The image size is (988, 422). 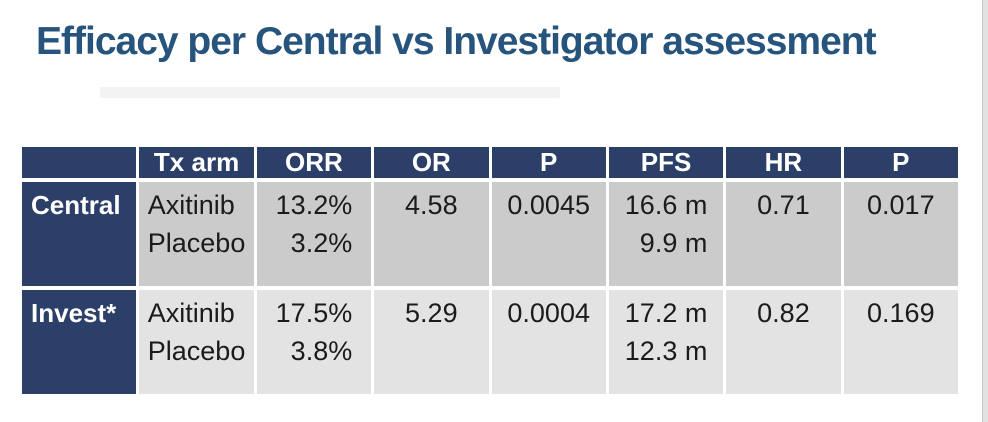 What do you see at coordinates (196, 162) in the screenshot?
I see `col-header-tx-arm: Tx arm` at bounding box center [196, 162].